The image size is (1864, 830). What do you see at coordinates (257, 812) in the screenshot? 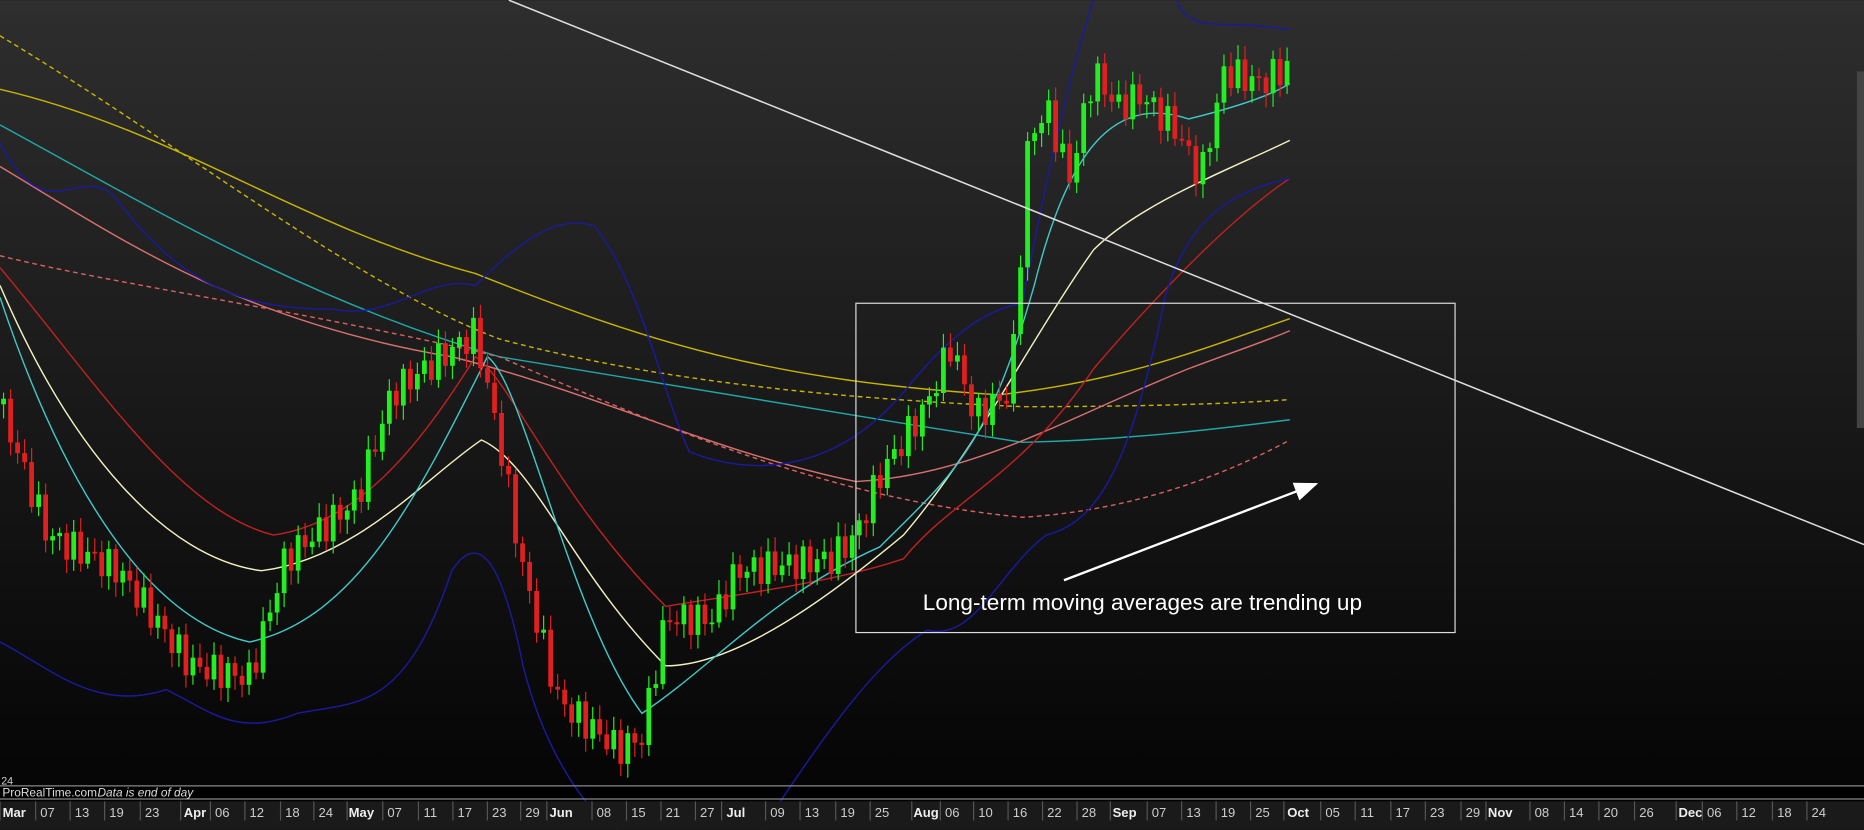
I see `x-tick-label: 12` at bounding box center [257, 812].